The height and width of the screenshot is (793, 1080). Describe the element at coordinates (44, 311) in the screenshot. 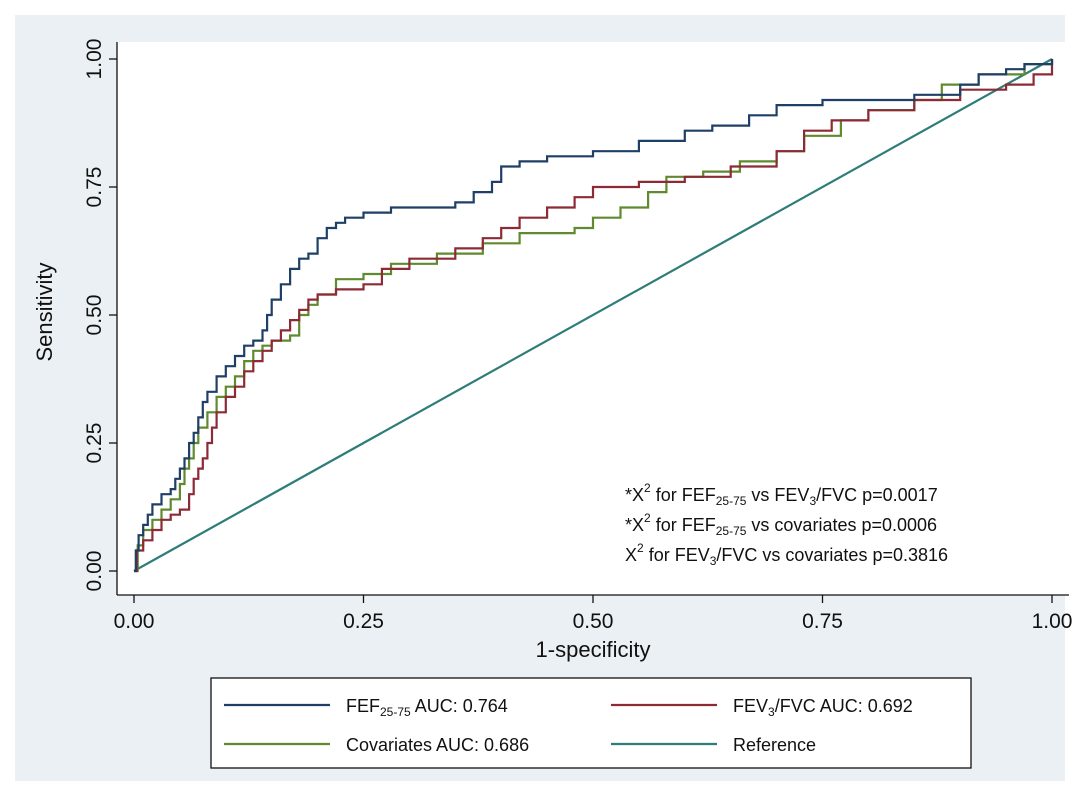

I see `y-axis-title: Sensitivity` at that location.